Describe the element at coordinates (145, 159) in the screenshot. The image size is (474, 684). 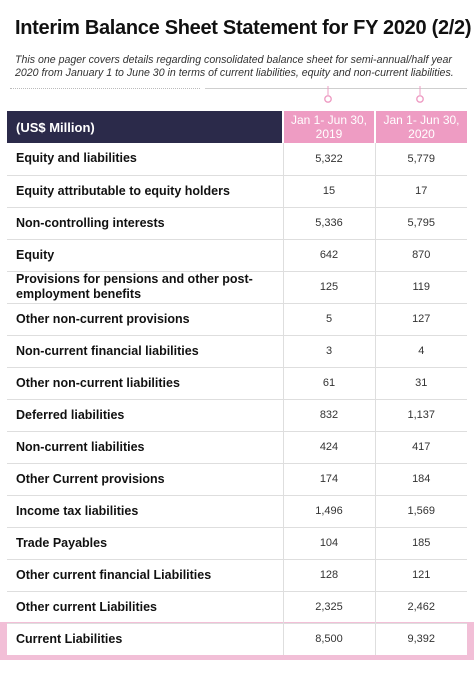
I see `row-label: Equity and liabilities` at that location.